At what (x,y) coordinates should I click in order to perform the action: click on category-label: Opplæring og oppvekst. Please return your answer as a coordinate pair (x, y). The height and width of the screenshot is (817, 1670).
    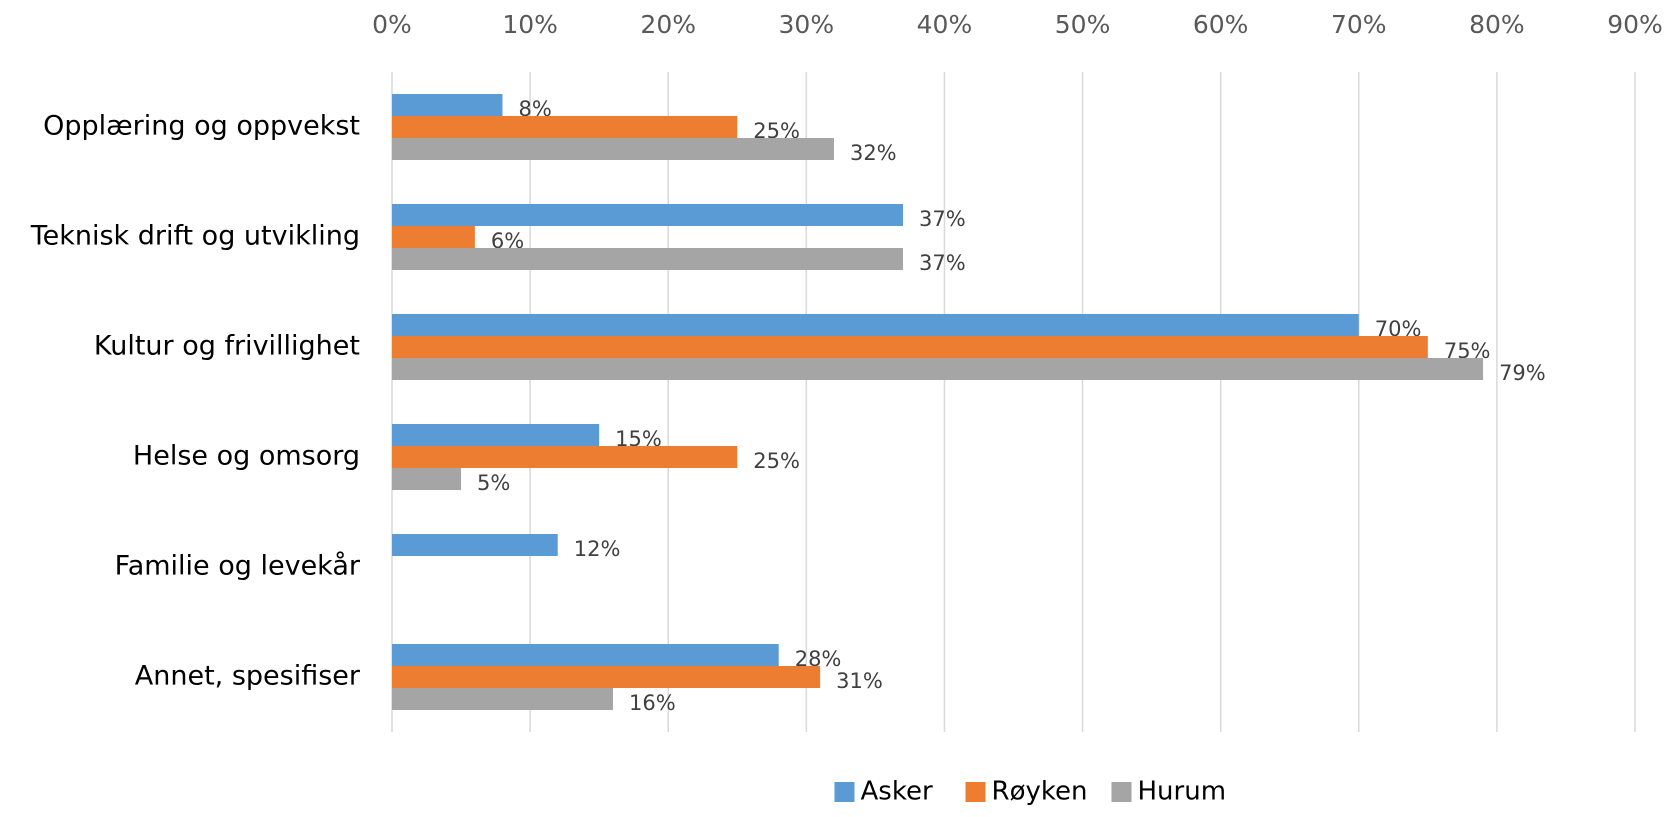
    Looking at the image, I should click on (201, 126).